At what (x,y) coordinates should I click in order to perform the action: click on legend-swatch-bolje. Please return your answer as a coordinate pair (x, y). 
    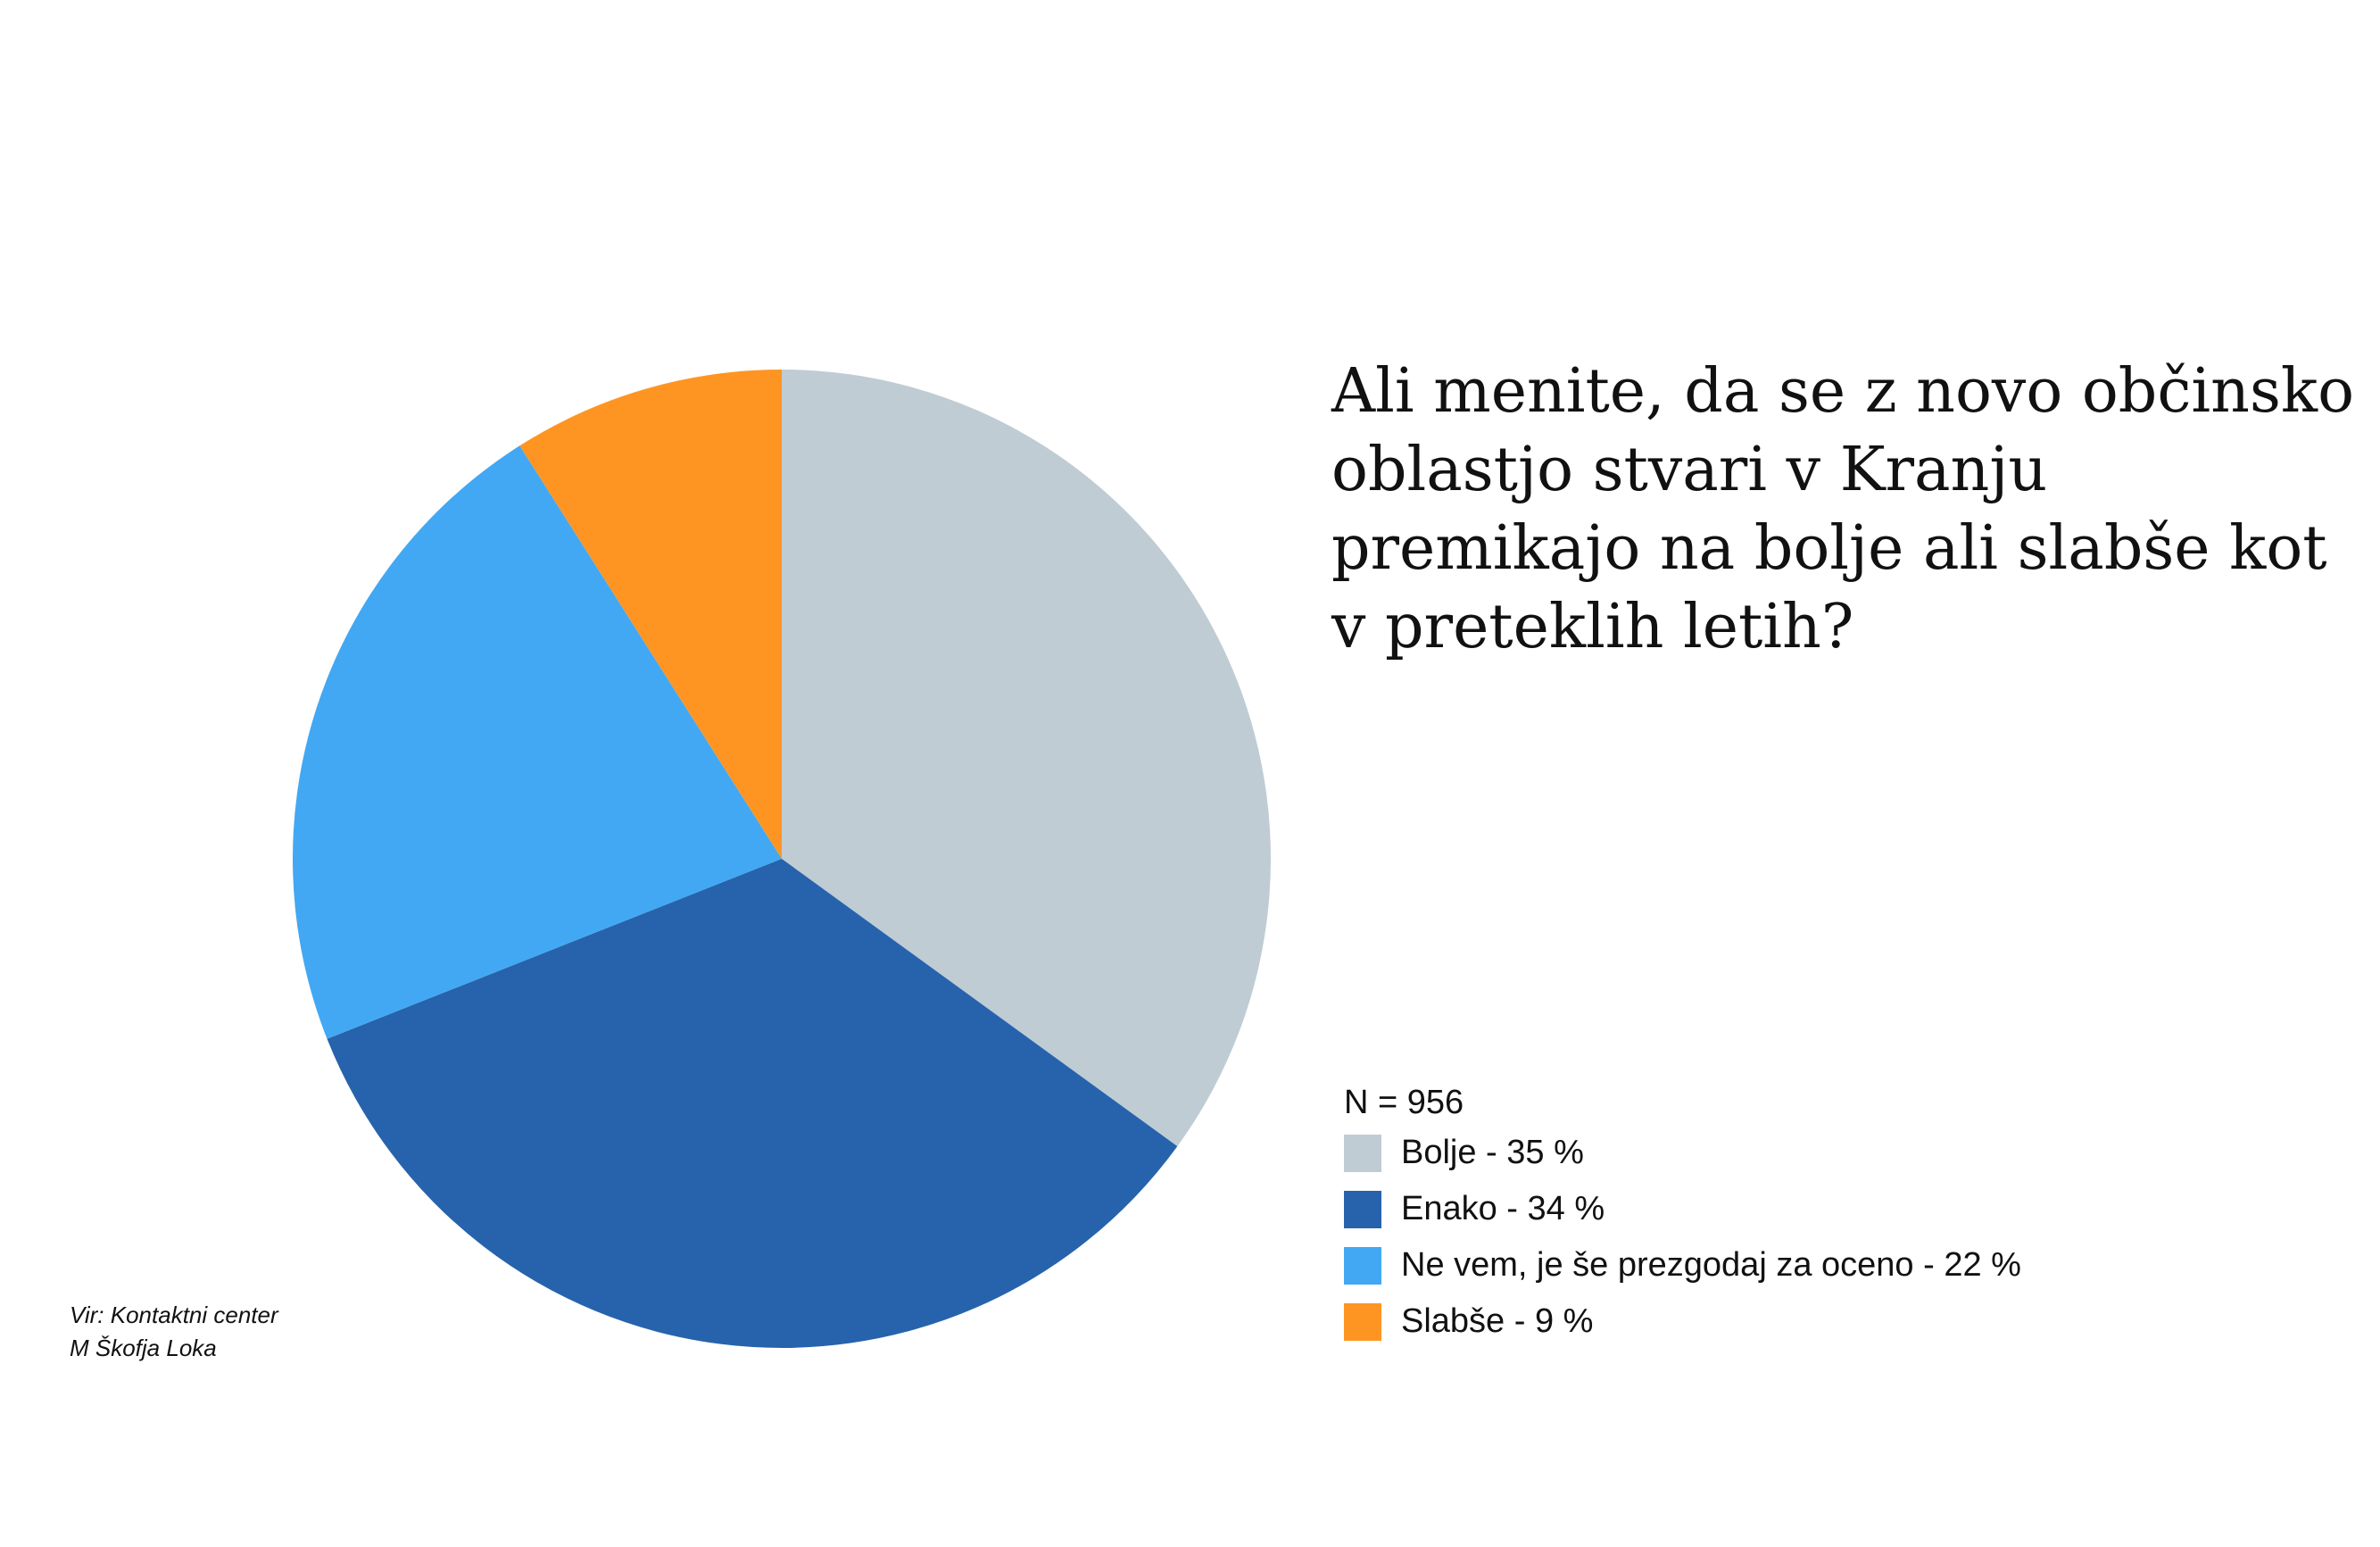
    Looking at the image, I should click on (1363, 1153).